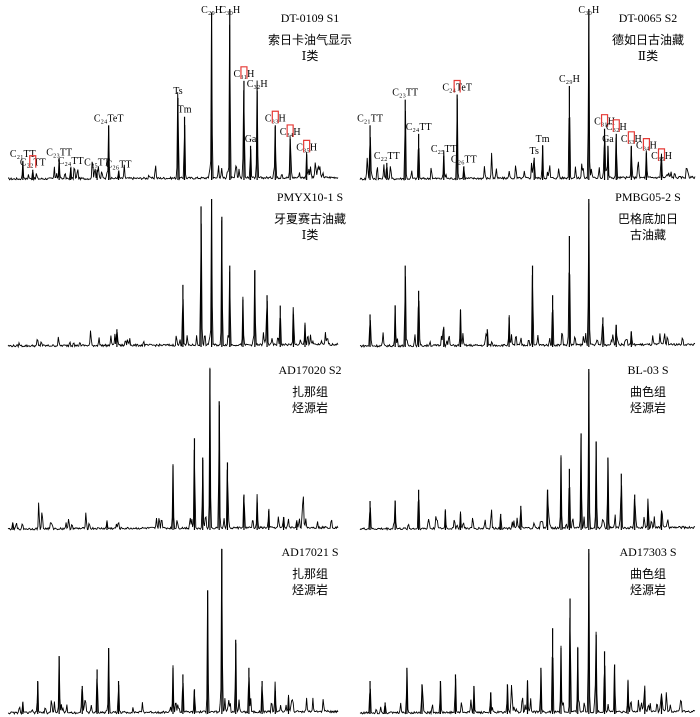  Describe the element at coordinates (648, 56) in the screenshot. I see `sample-description: Ⅱ类` at that location.